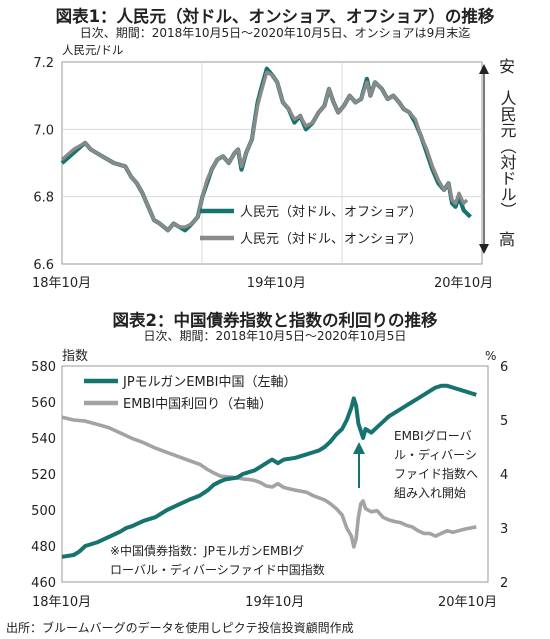 The height and width of the screenshot is (639, 550). What do you see at coordinates (190, 393) in the screenshot?
I see `chart2-legend: JPモルガンEMBI中国（左軸） EMBI中国利回り（右軸）` at bounding box center [190, 393].